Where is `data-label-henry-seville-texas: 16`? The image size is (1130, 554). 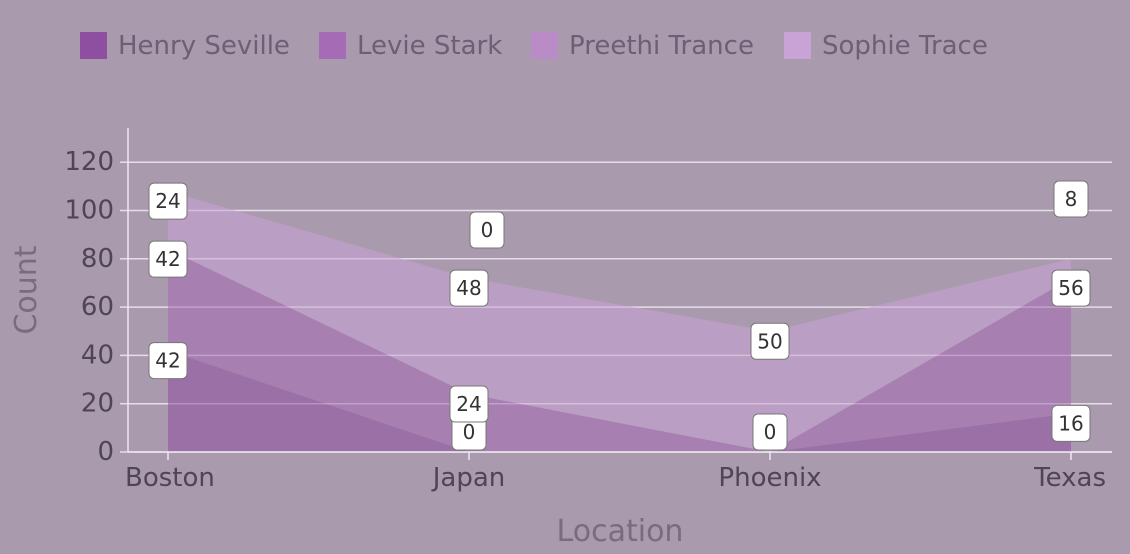 data-label-henry-seville-texas: 16 is located at coordinates (1071, 423).